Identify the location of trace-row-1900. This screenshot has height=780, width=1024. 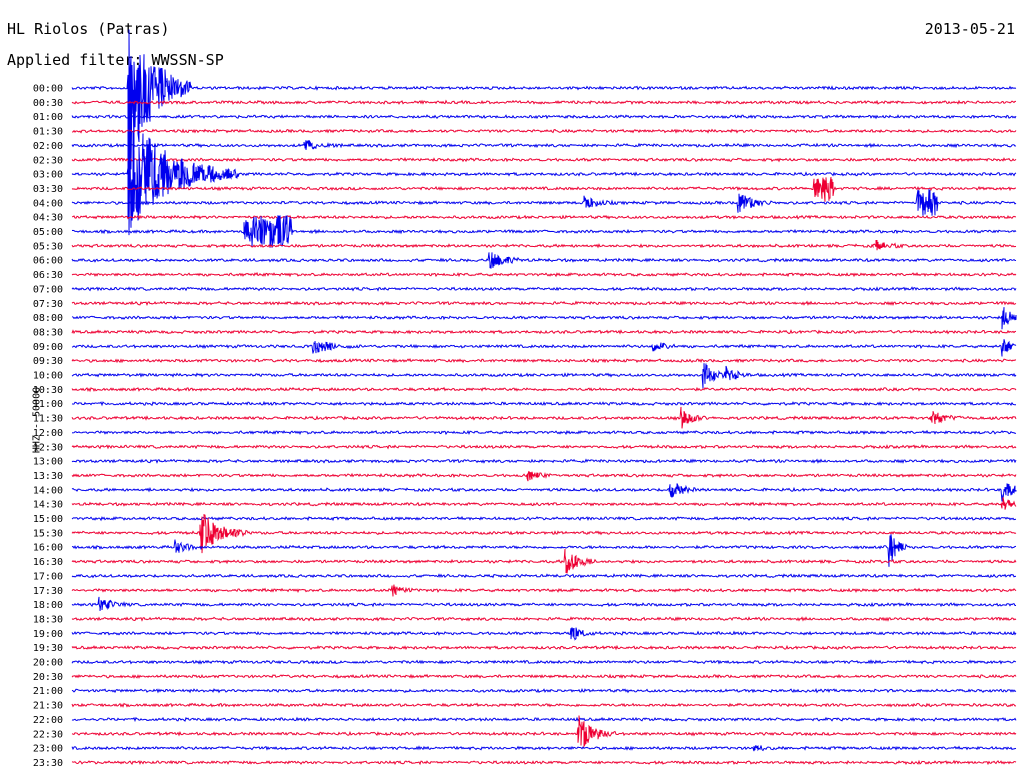
(544, 634).